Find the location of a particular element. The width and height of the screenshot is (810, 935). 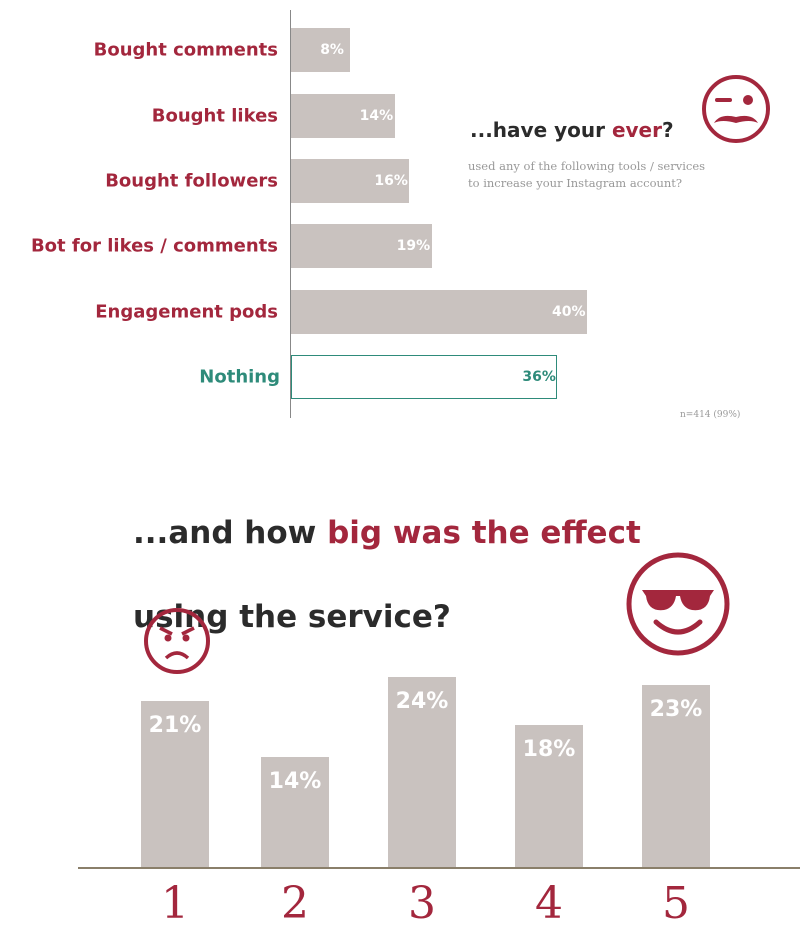

bar-value-label: 18% is located at coordinates (549, 749).